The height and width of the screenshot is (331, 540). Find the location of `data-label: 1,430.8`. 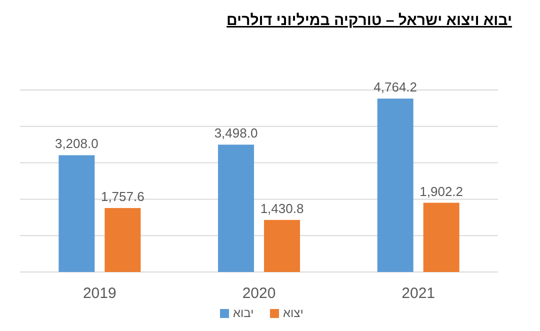

data-label: 1,430.8 is located at coordinates (282, 208).